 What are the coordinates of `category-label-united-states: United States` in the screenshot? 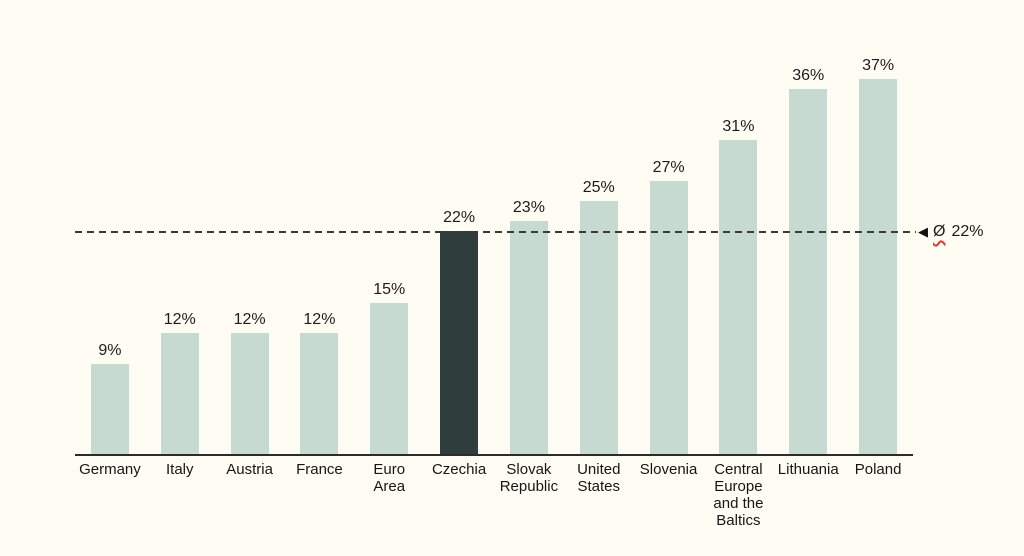 It's located at (598, 478).